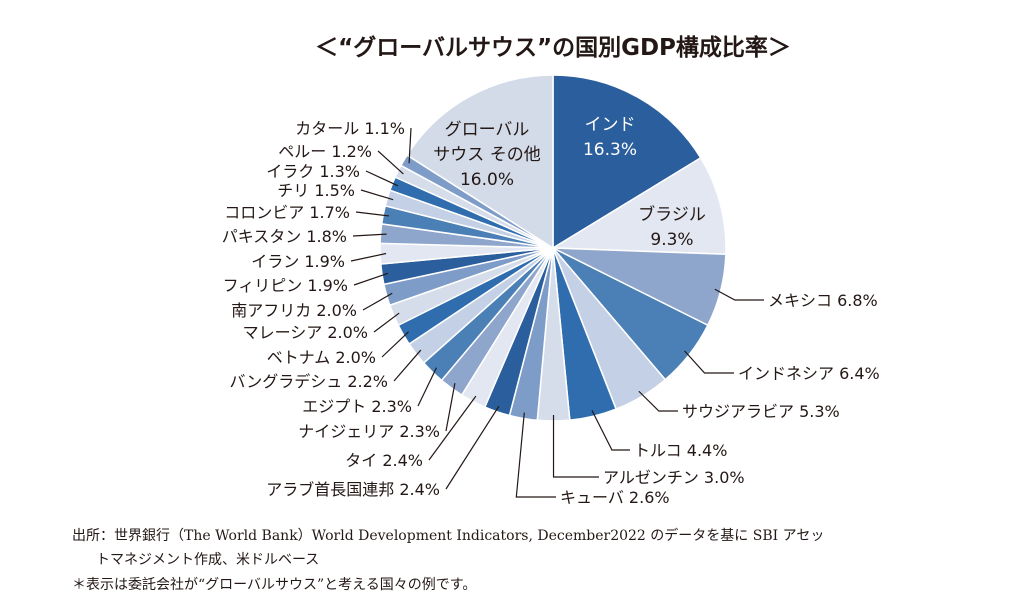 The width and height of the screenshot is (1024, 604). I want to click on slice-label: 南アフリカ 2.0%, so click(294, 310).